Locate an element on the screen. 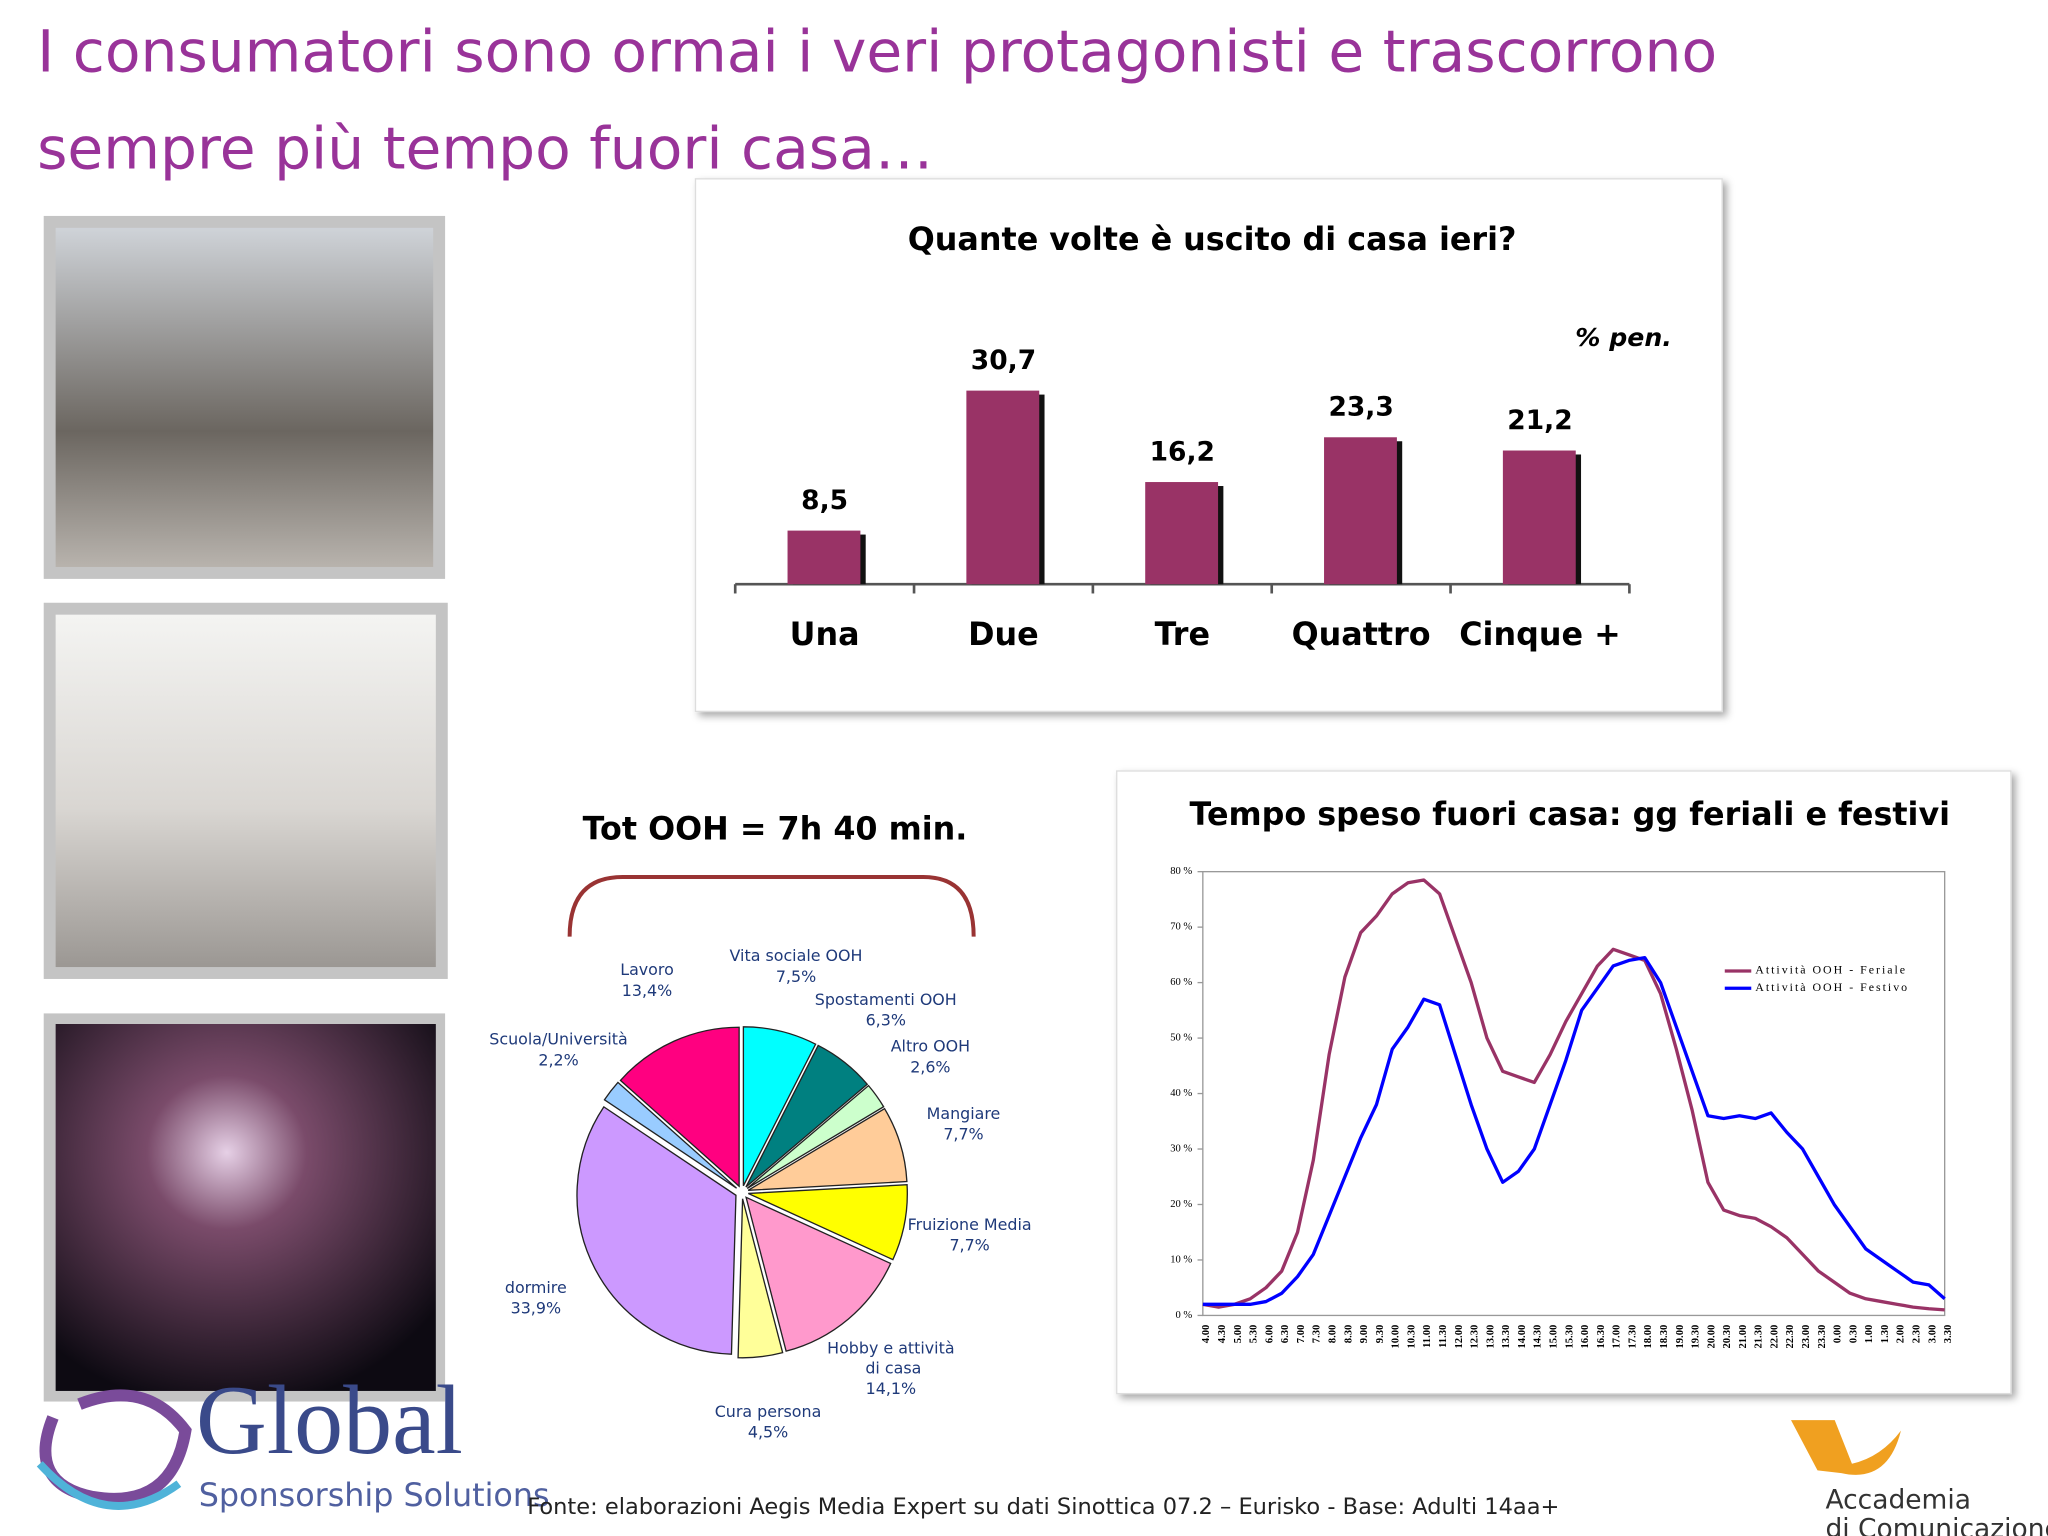 This screenshot has width=2048, height=1536. slice-label: Vita sociale OOH is located at coordinates (796, 955).